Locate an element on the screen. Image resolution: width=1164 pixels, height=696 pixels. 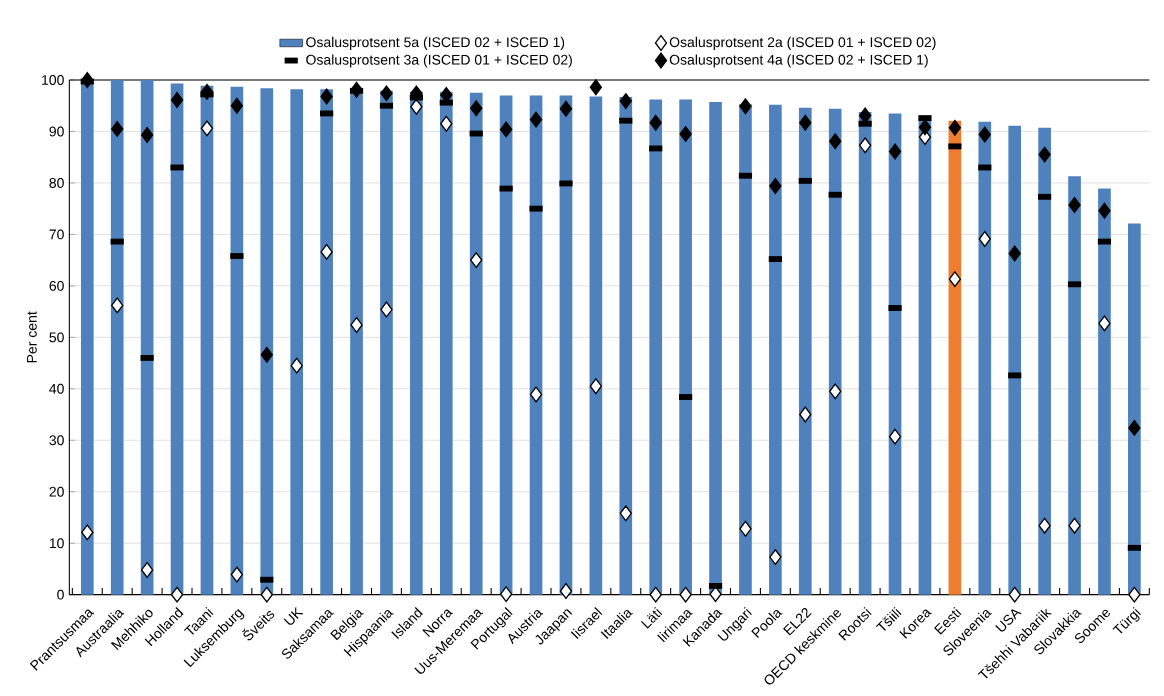
y-tick-label: 20 is located at coordinates (56, 491).